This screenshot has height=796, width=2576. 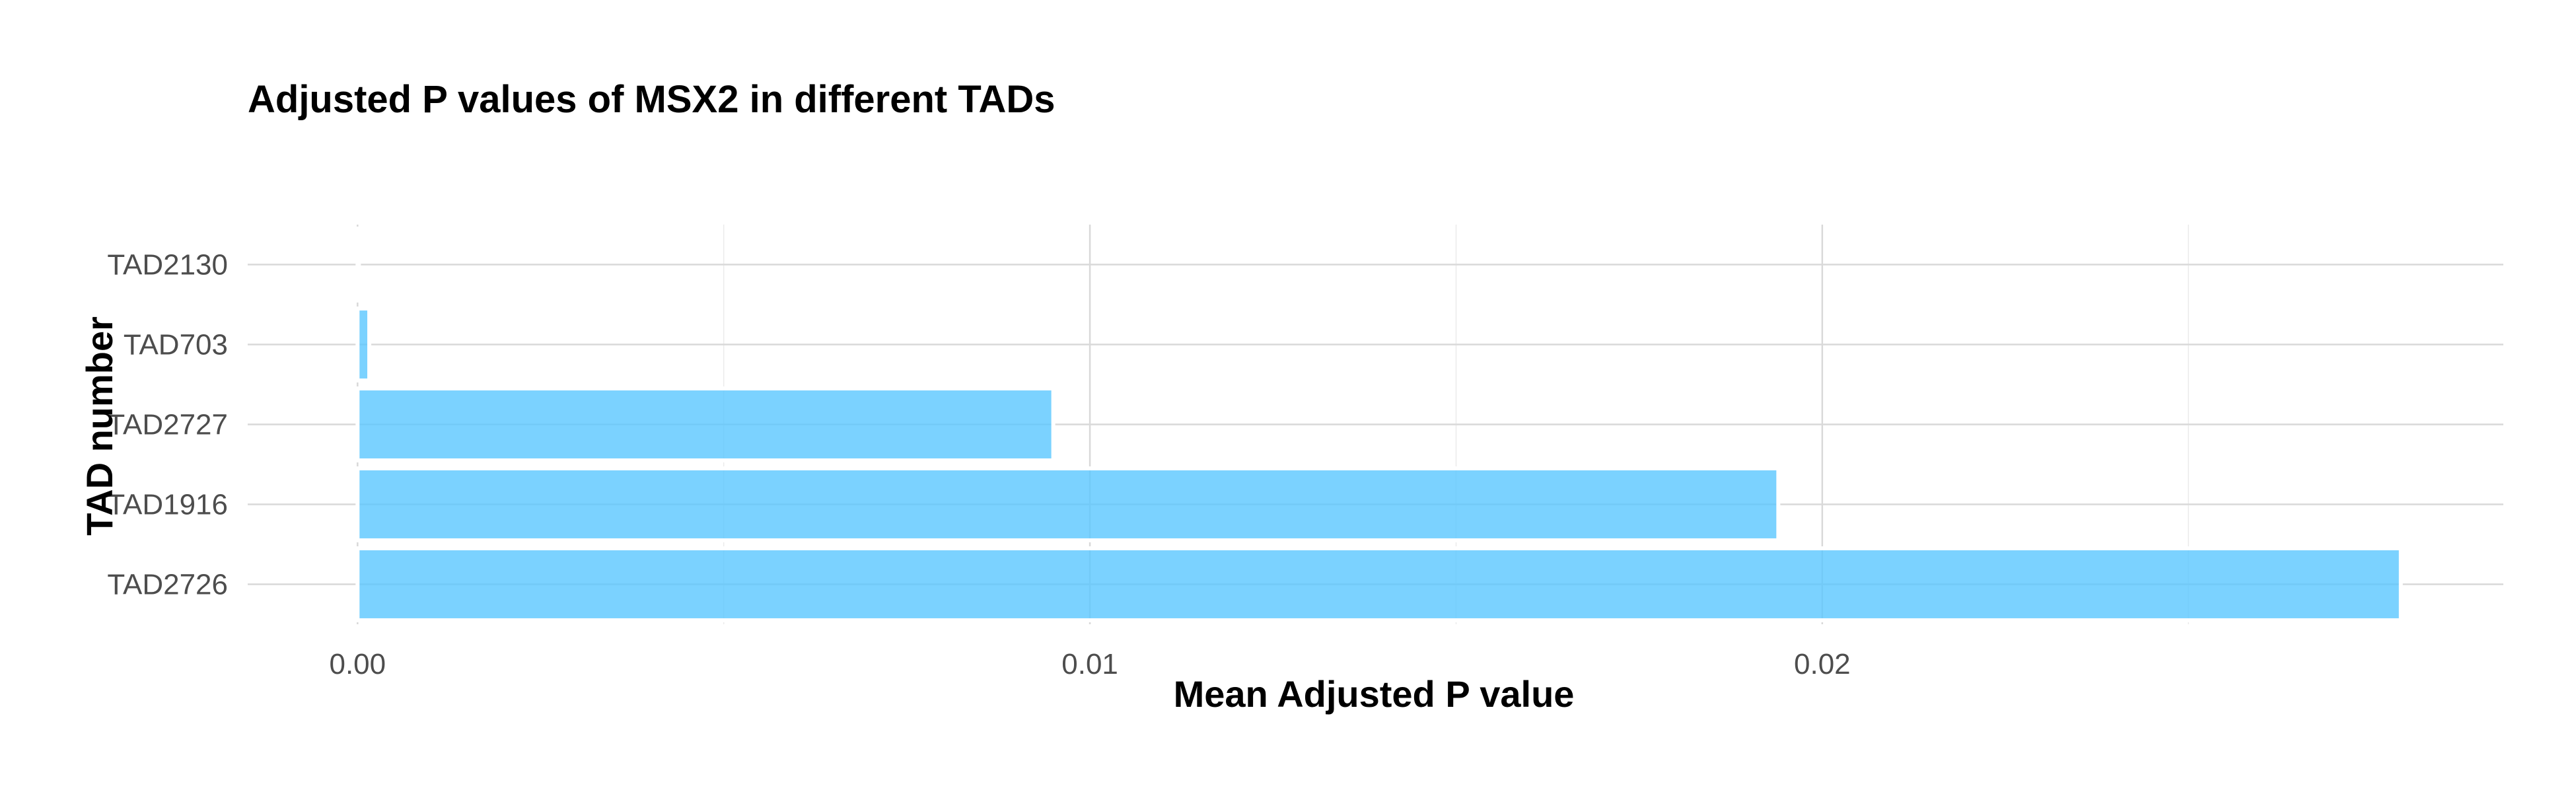 I want to click on bar-tad1916, so click(x=1068, y=504).